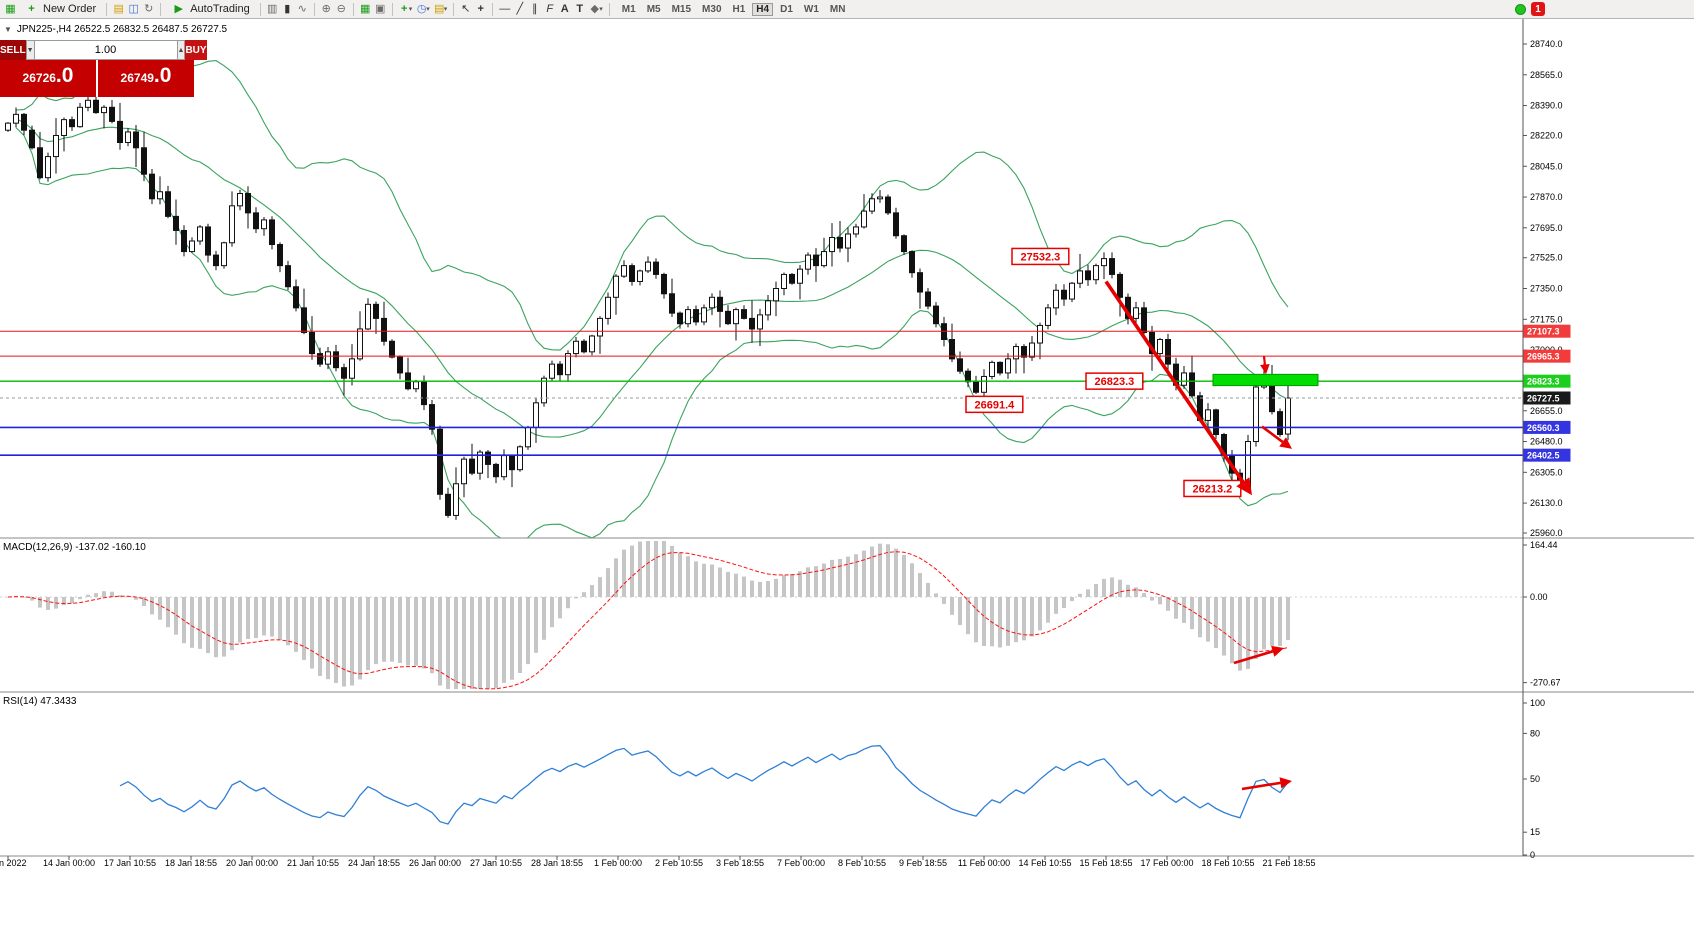 This screenshot has height=940, width=1694. Describe the element at coordinates (535, 8) in the screenshot. I see `channel-icon: ∥` at that location.